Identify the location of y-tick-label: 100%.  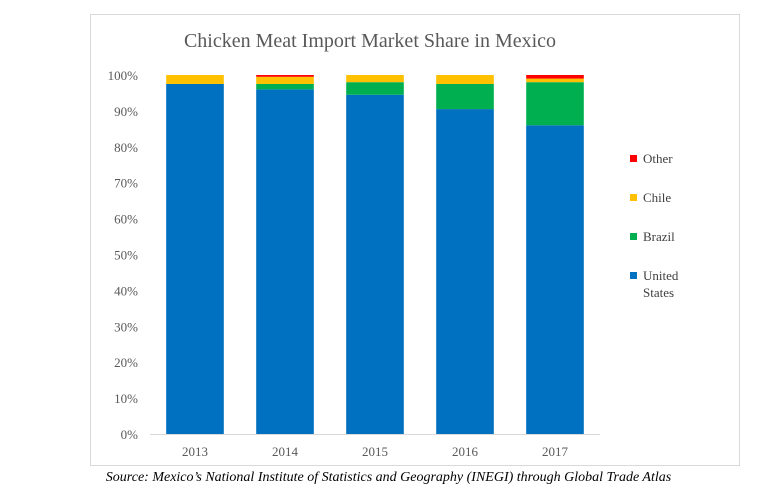
(123, 75).